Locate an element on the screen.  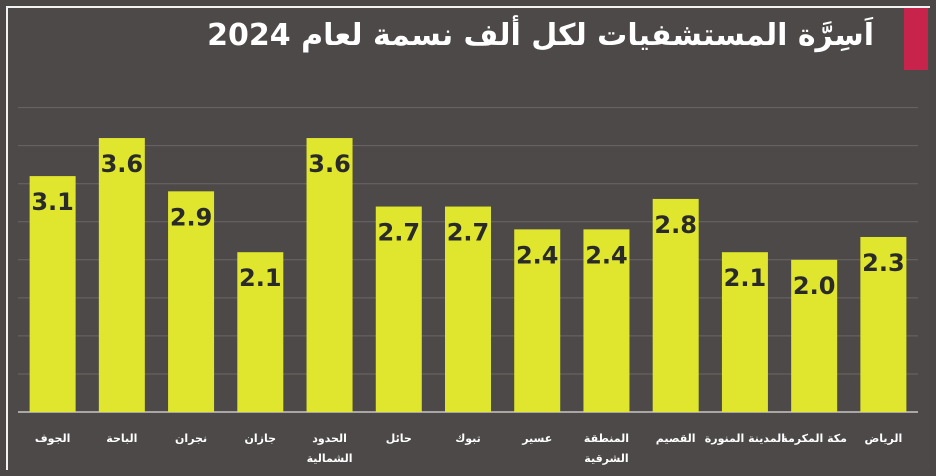
category-label: الشرقية is located at coordinates (606, 458).